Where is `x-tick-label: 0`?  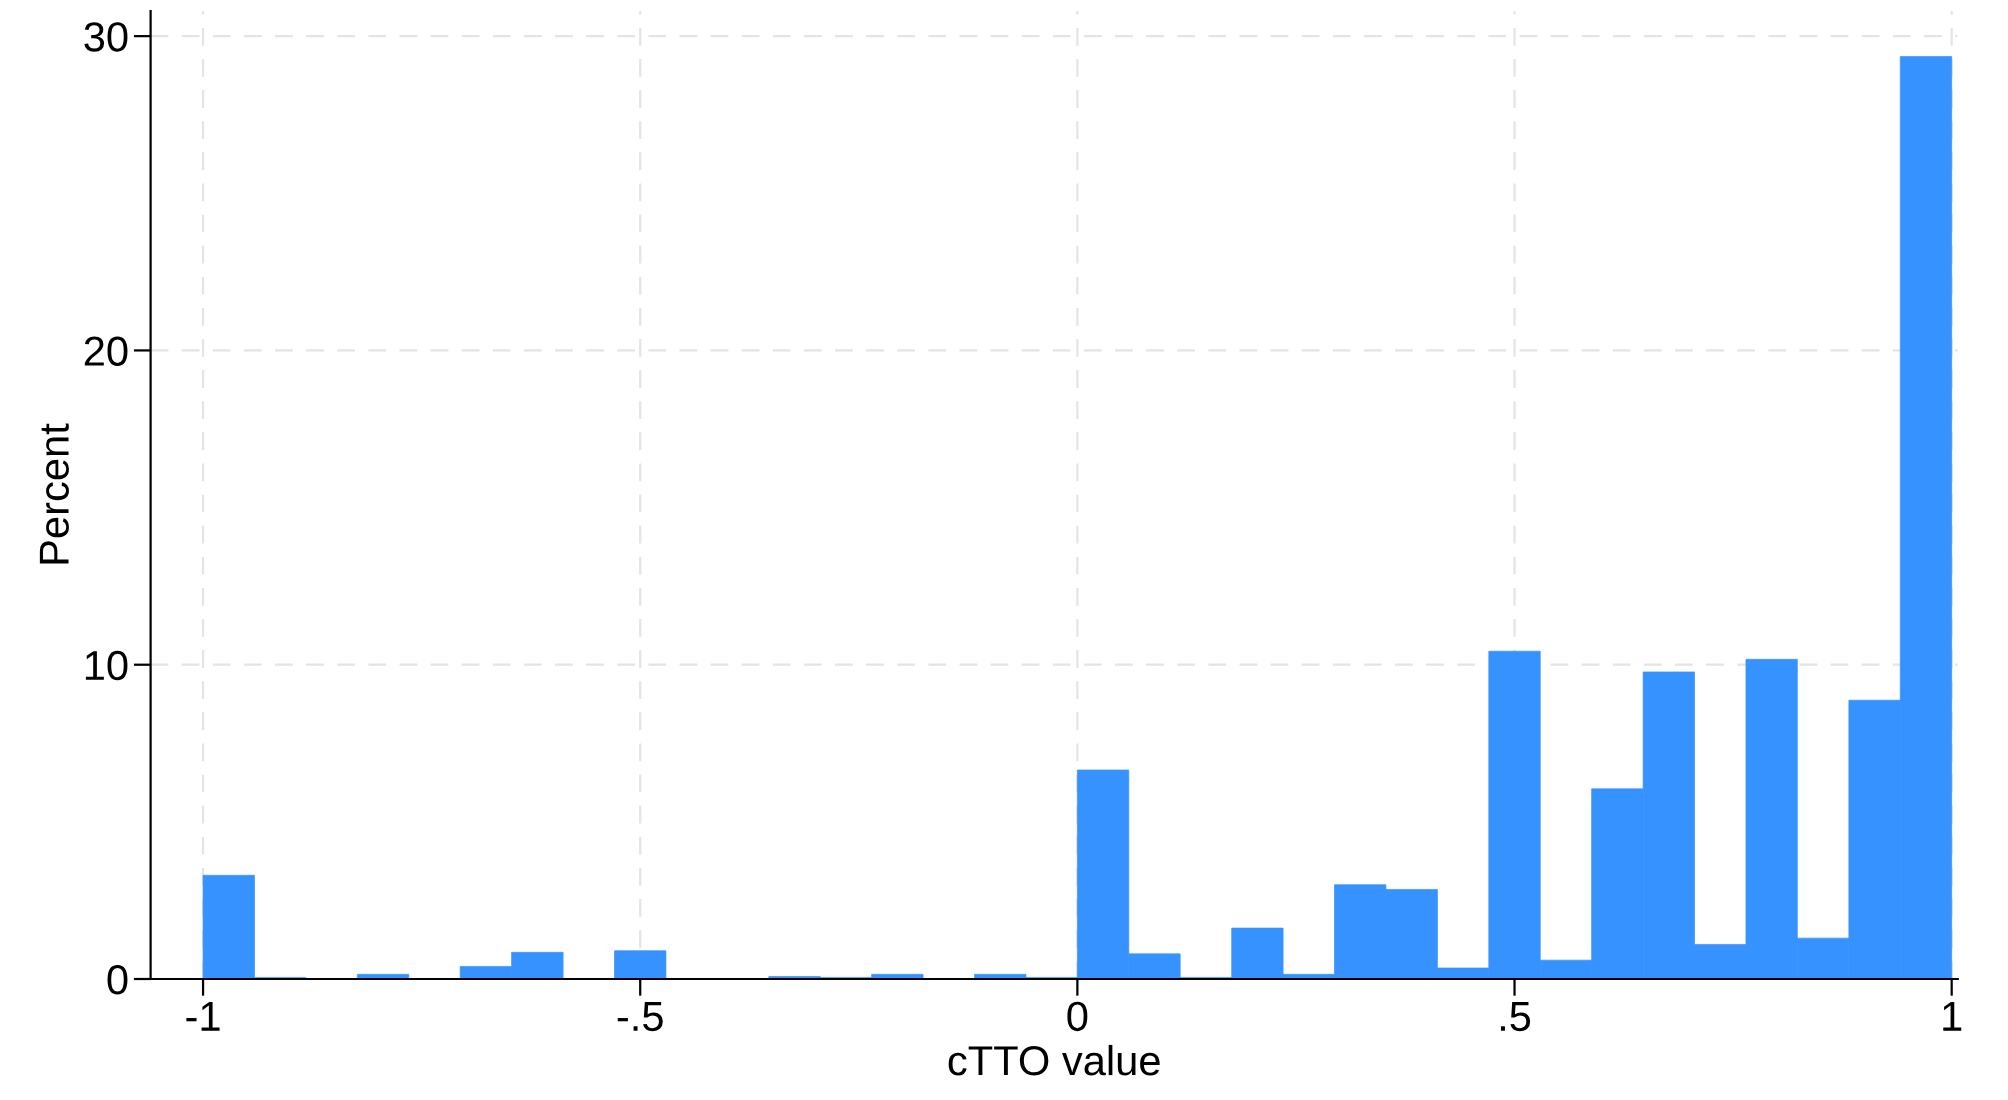 x-tick-label: 0 is located at coordinates (1077, 1016).